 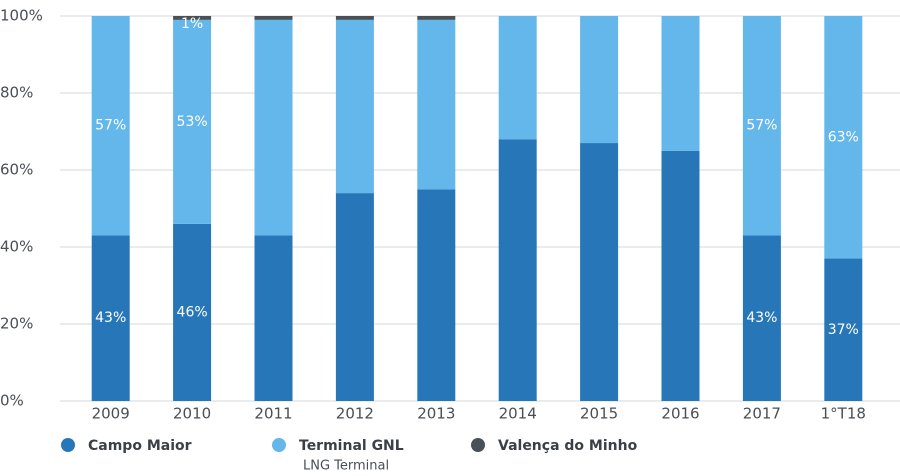 I want to click on x-tick-label: 2009, so click(x=111, y=414).